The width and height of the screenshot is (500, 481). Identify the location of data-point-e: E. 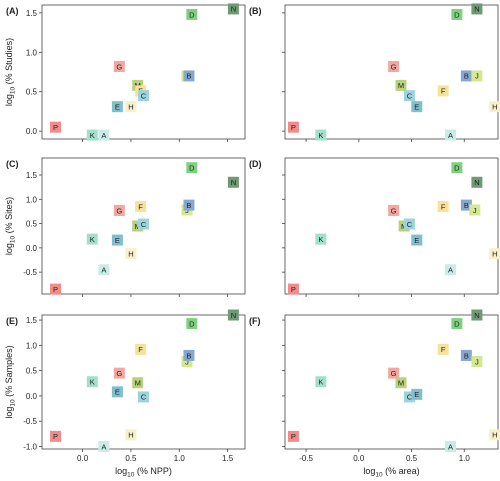
(117, 240).